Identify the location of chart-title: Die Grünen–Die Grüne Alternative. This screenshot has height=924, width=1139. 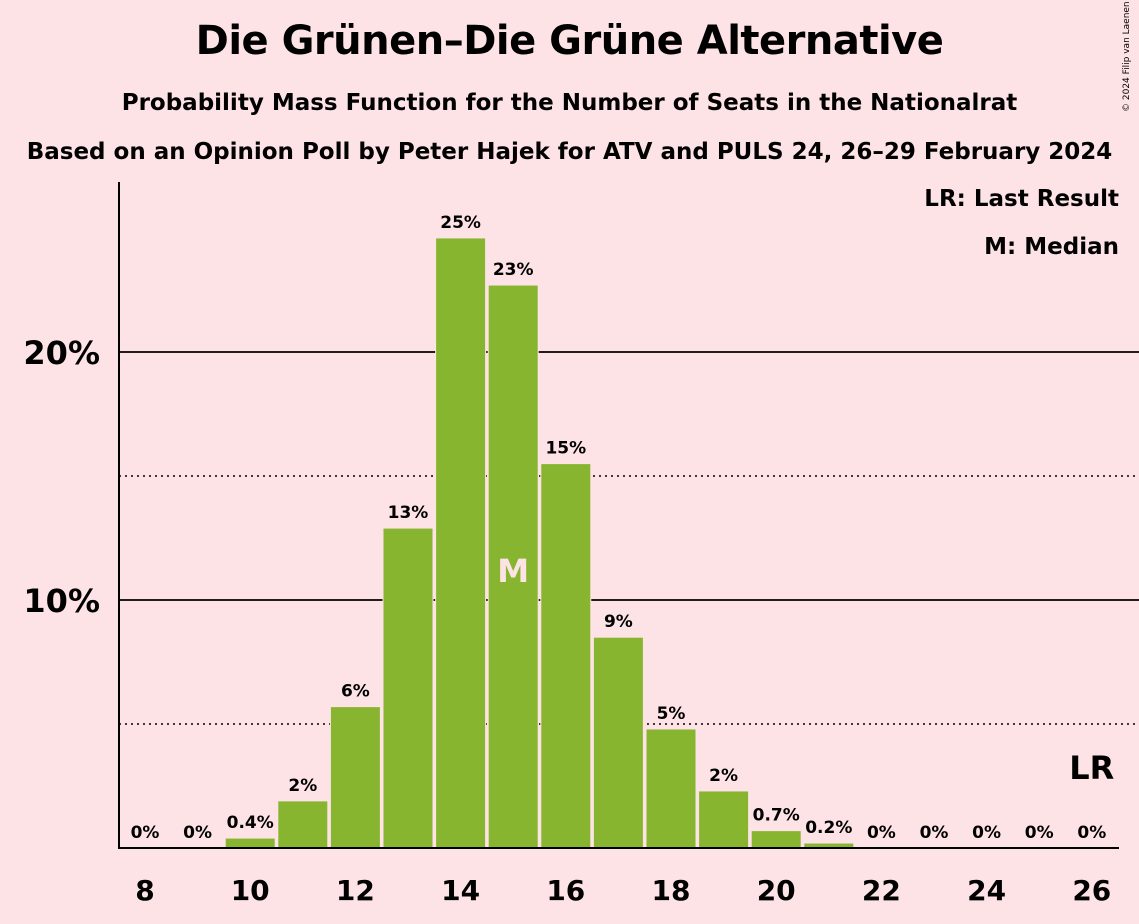
(569, 41).